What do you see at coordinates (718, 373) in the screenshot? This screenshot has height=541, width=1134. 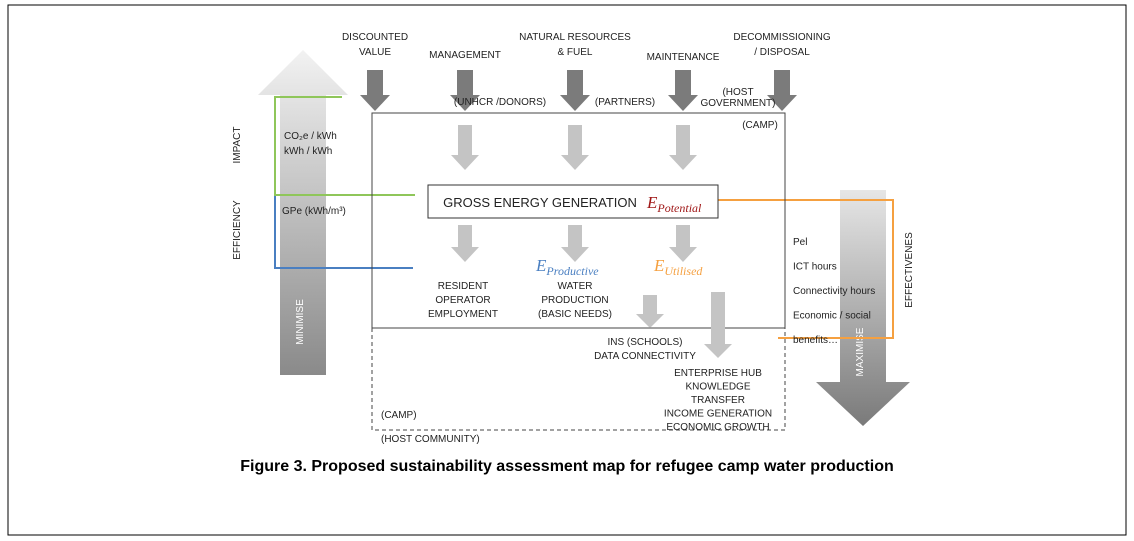 I see `community-outcome-label: ENTERPRISE HUB` at bounding box center [718, 373].